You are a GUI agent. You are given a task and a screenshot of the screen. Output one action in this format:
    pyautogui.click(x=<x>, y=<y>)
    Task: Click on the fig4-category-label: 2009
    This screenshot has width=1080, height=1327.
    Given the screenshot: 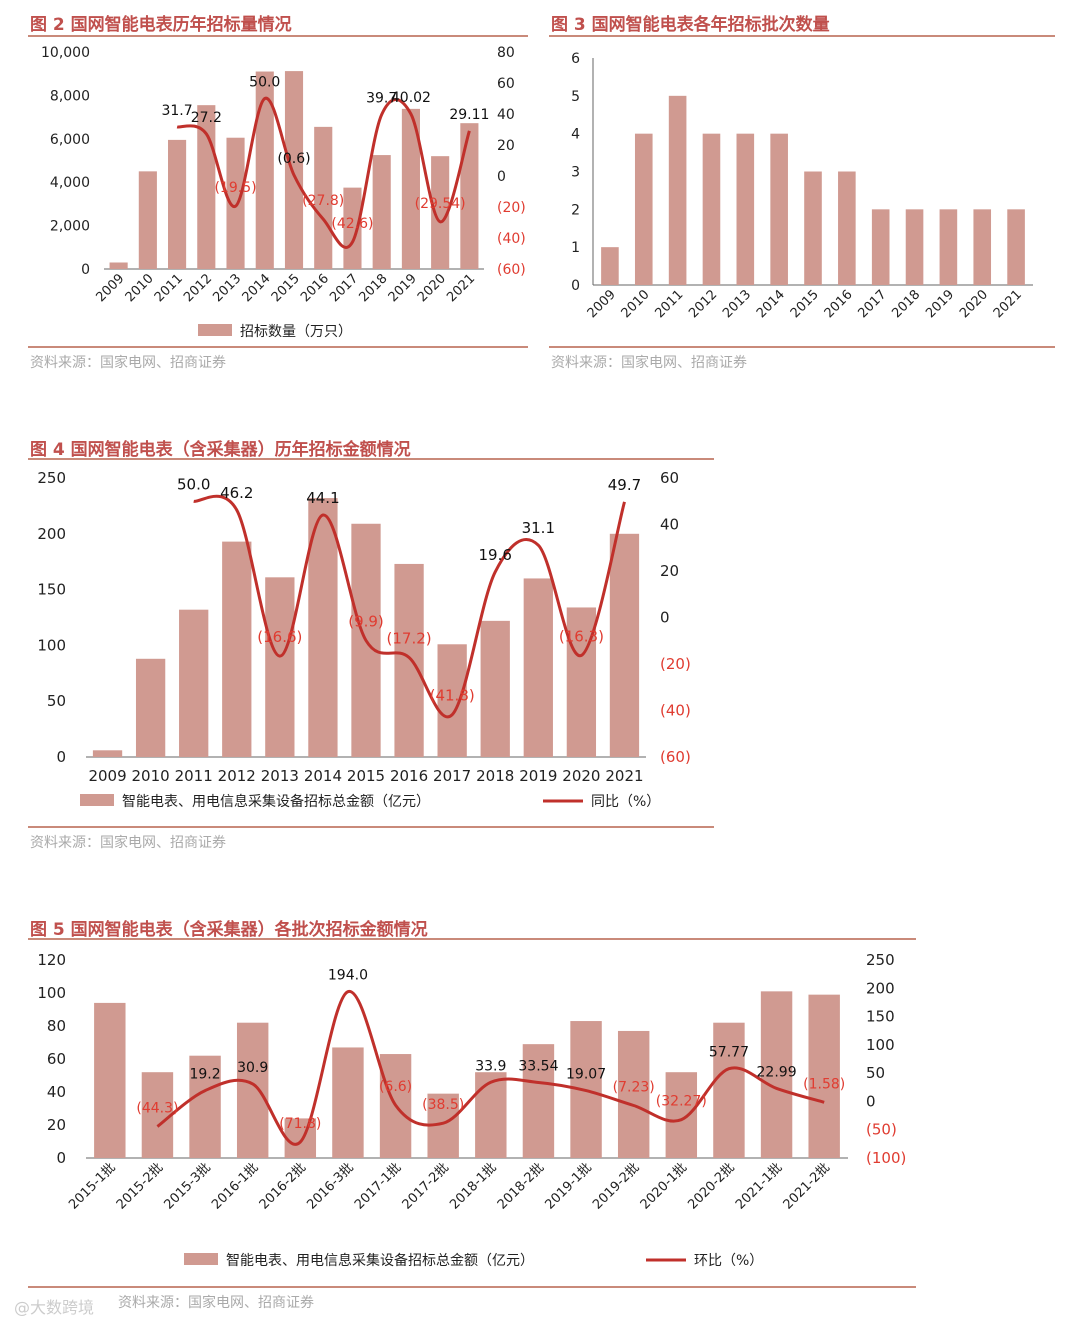 What is the action you would take?
    pyautogui.click(x=107, y=776)
    